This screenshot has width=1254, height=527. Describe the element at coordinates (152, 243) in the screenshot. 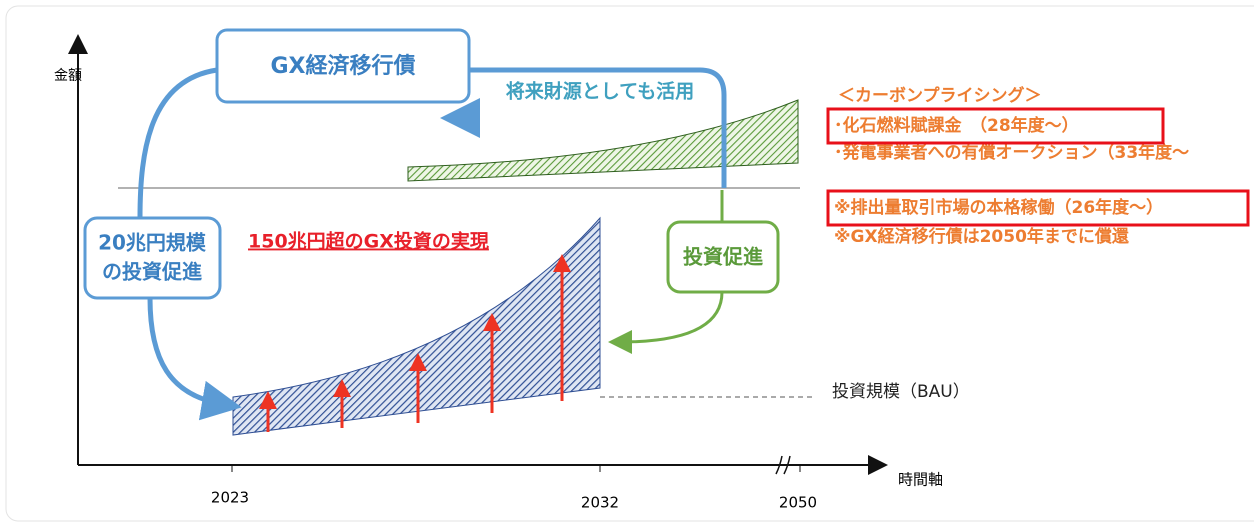

I see `scale-label: 20兆円規模` at that location.